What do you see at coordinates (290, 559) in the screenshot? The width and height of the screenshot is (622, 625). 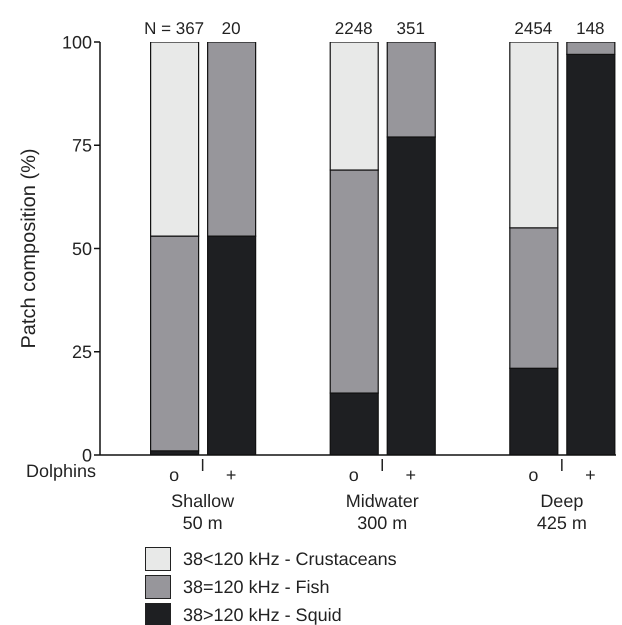 I see `legend-label: 38<120 kHz - Crustaceans` at bounding box center [290, 559].